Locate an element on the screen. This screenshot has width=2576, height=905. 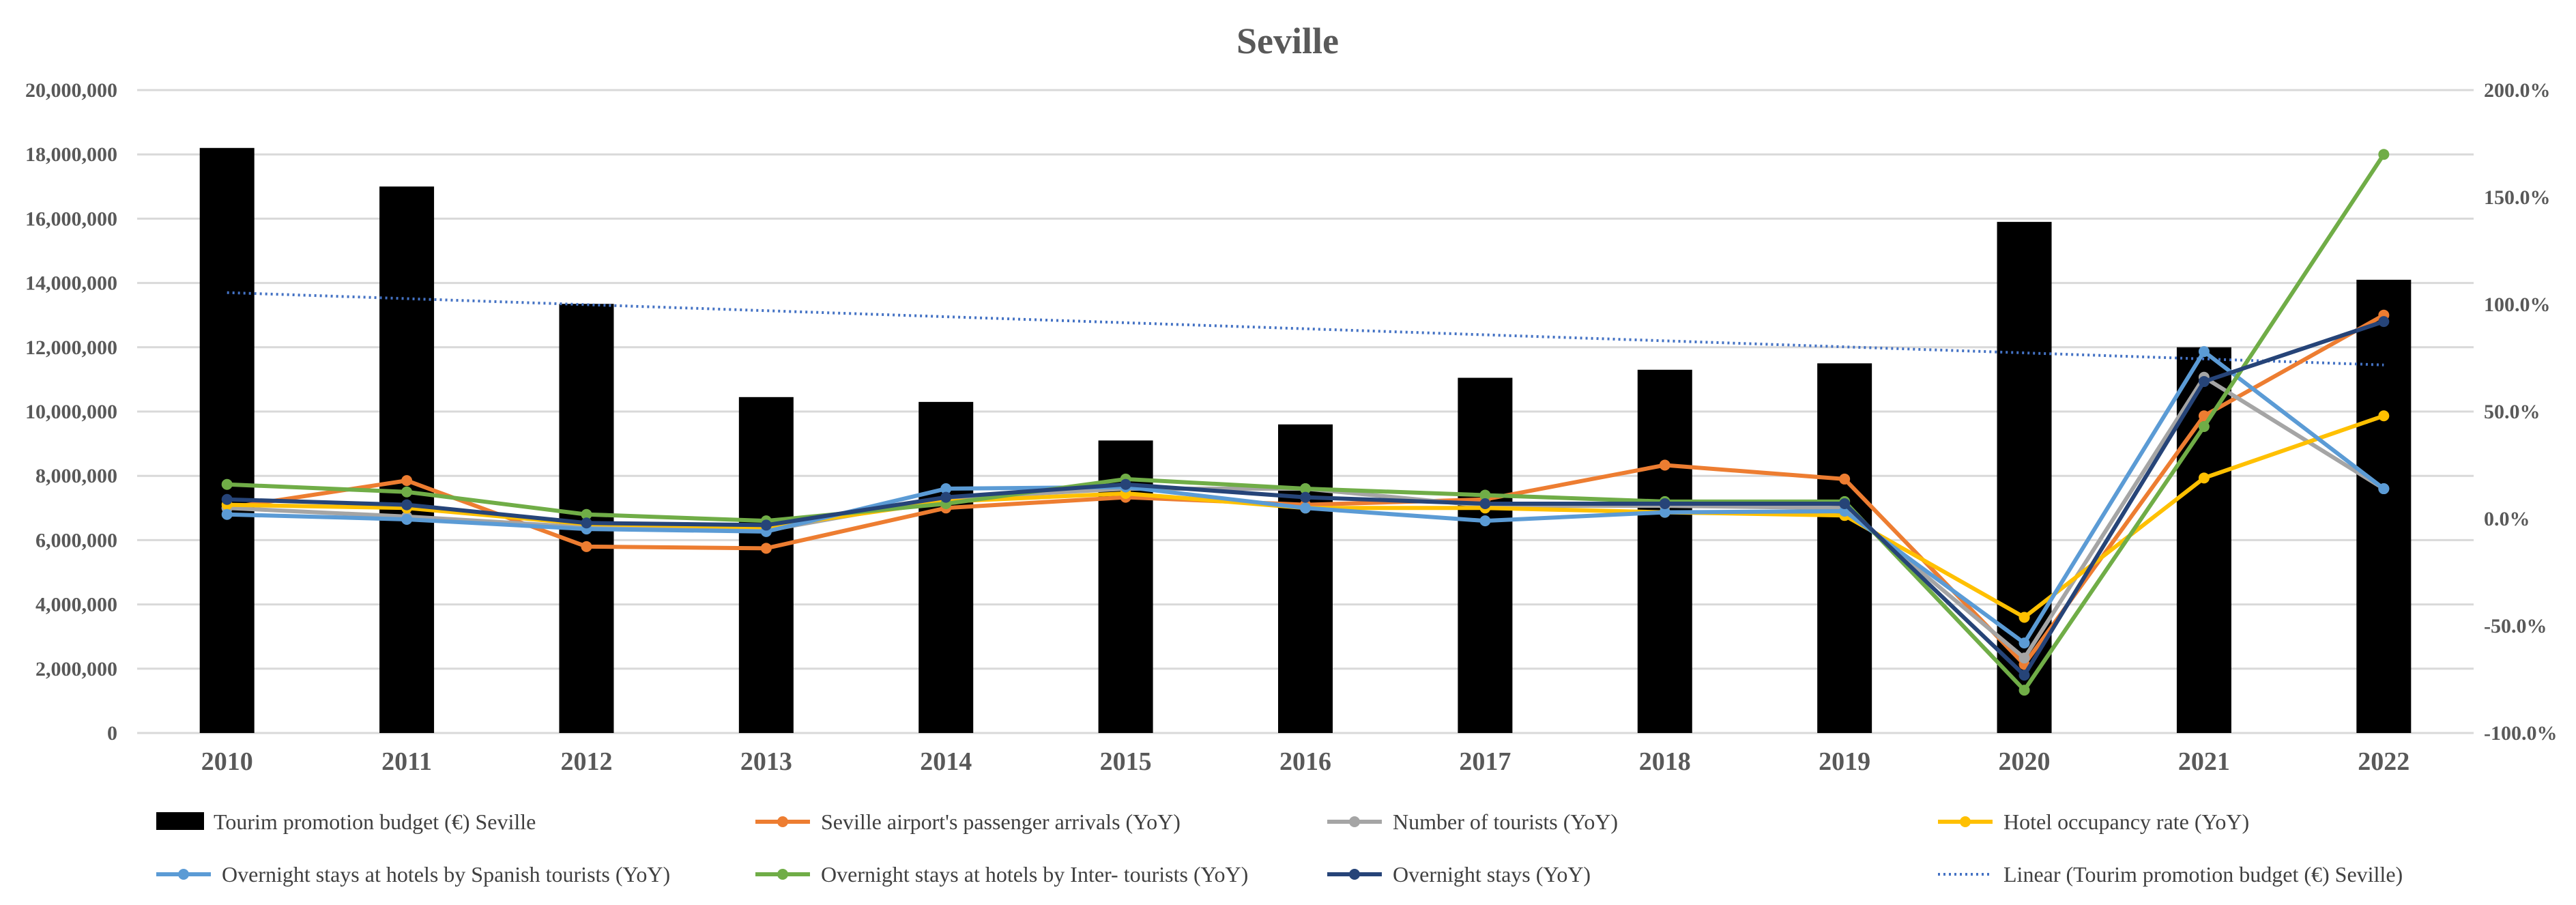
x-tick-label: 2016 is located at coordinates (1305, 761).